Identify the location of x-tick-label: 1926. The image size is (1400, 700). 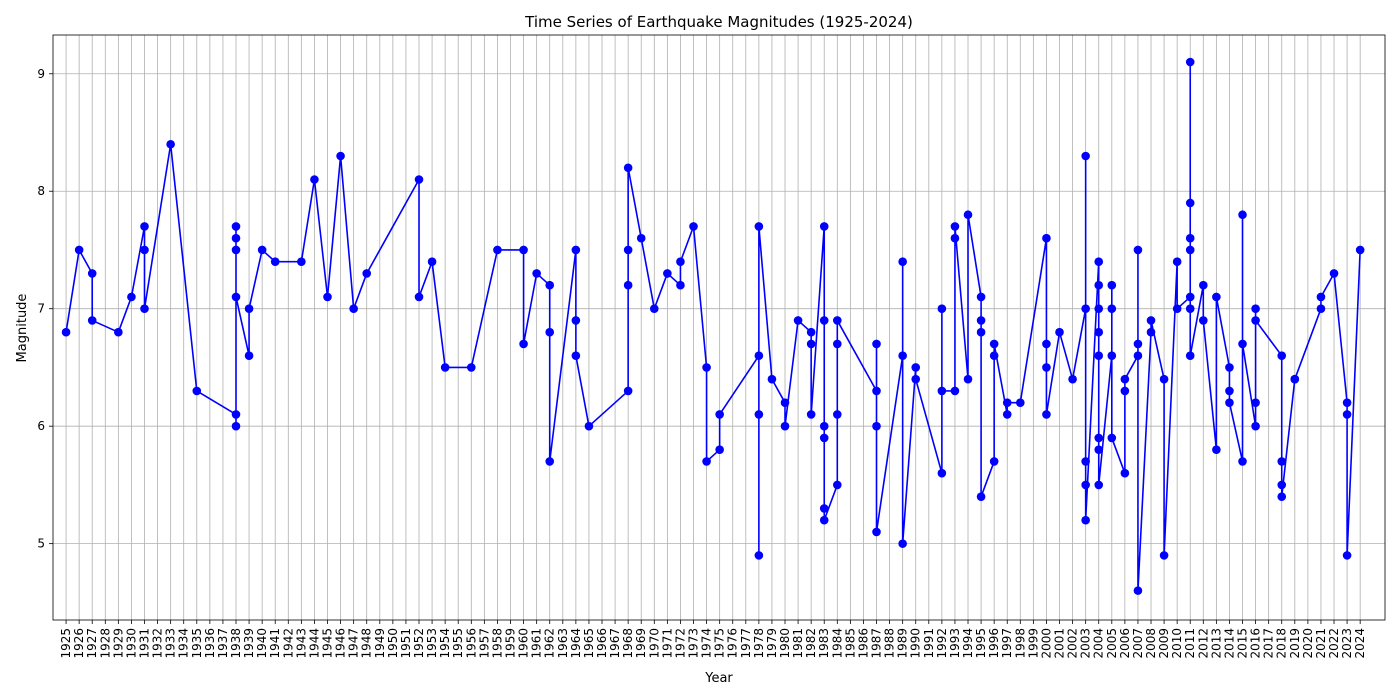
(79, 643).